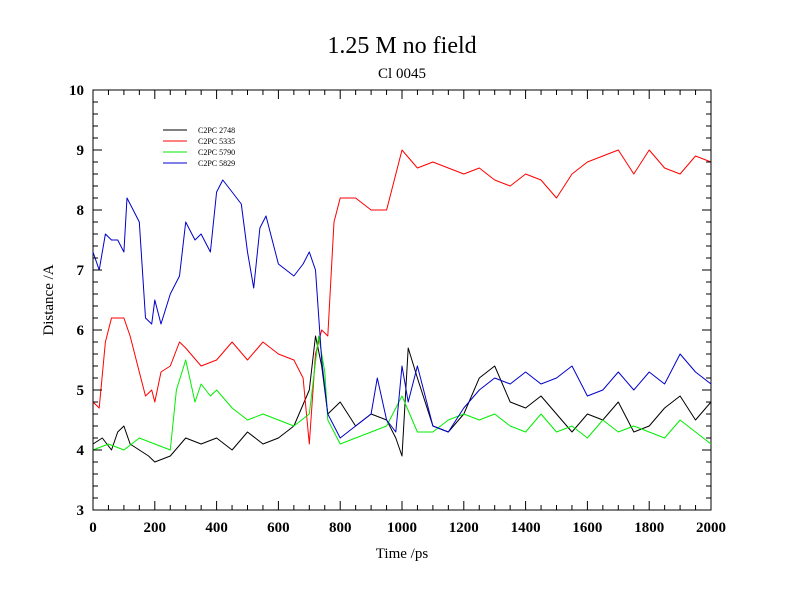 This screenshot has height=600, width=800. I want to click on x-tick-label: 600, so click(278, 528).